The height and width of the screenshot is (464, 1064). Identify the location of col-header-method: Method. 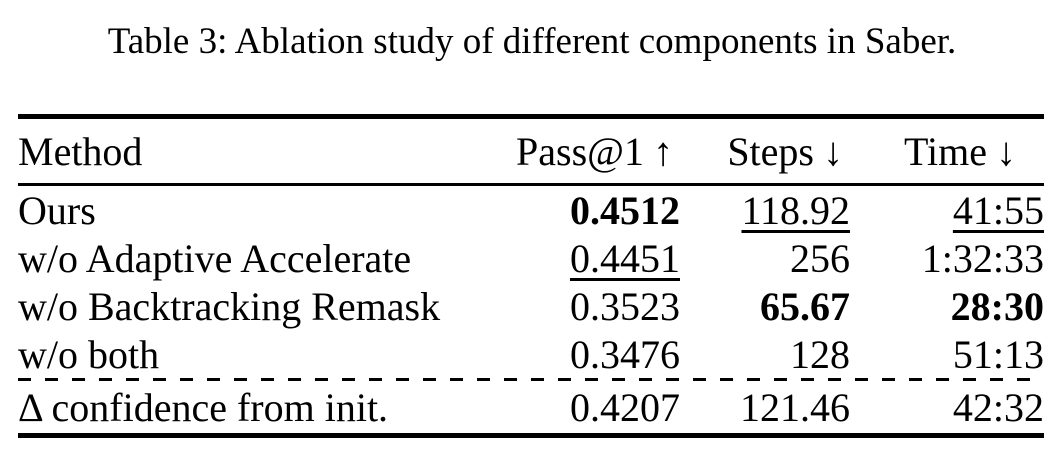
(244, 150).